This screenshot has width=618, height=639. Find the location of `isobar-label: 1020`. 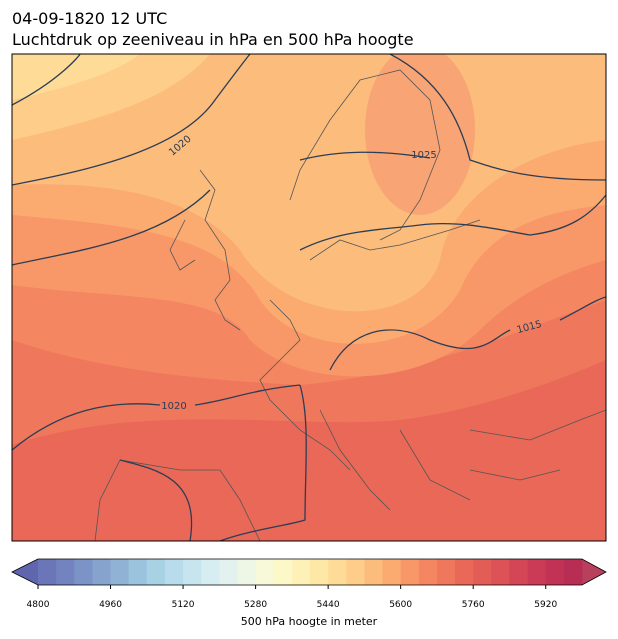

isobar-label: 1020 is located at coordinates (173, 406).